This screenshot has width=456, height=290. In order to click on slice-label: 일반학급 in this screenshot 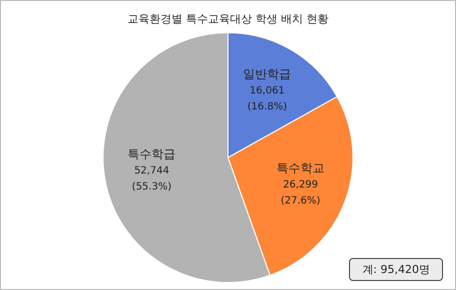, I will do `click(267, 73)`.